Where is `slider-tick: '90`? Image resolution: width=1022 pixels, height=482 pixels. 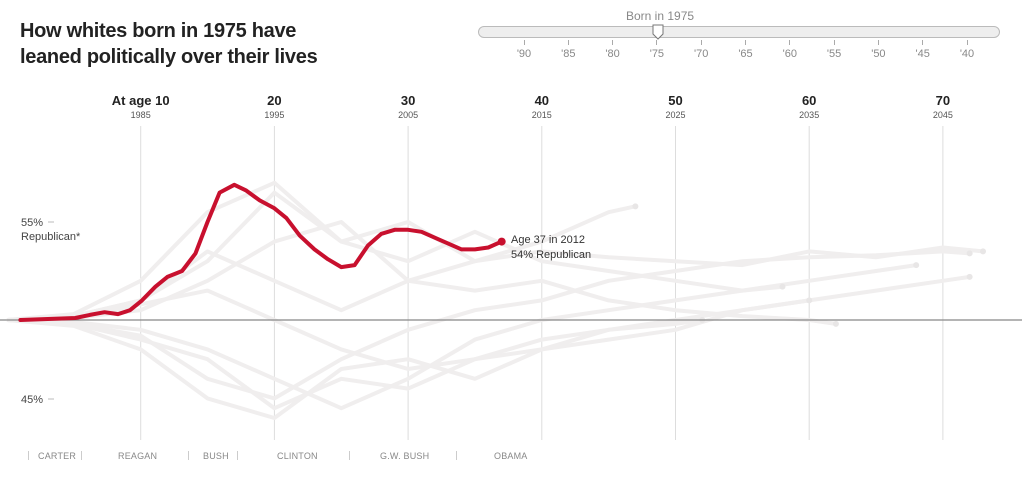
slider-tick: '90 is located at coordinates (524, 50).